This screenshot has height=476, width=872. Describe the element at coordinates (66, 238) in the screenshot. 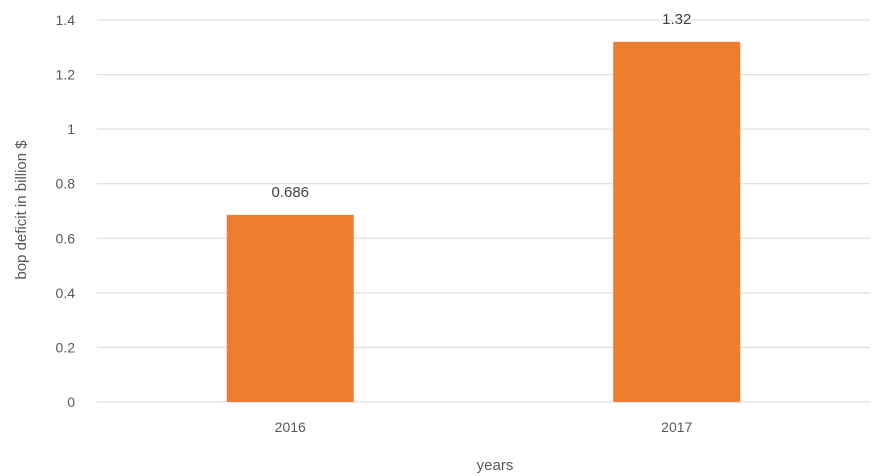

I see `y-tick-label: 0.6` at that location.